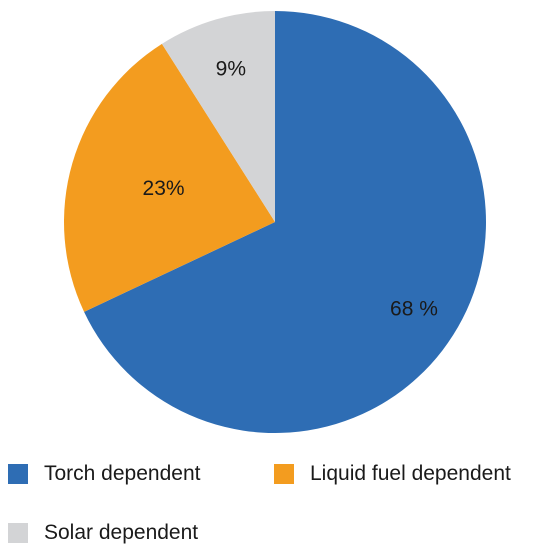  Describe the element at coordinates (231, 69) in the screenshot. I see `pie-slice-label-solar-dependent: 9%` at that location.